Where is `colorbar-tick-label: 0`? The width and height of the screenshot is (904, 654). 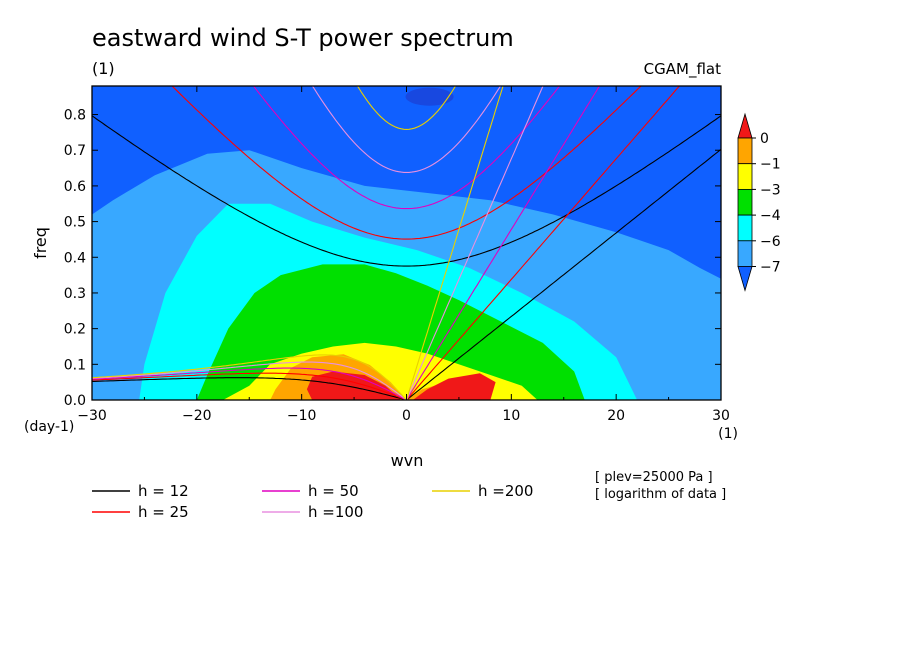 colorbar-tick-label: 0 is located at coordinates (764, 139).